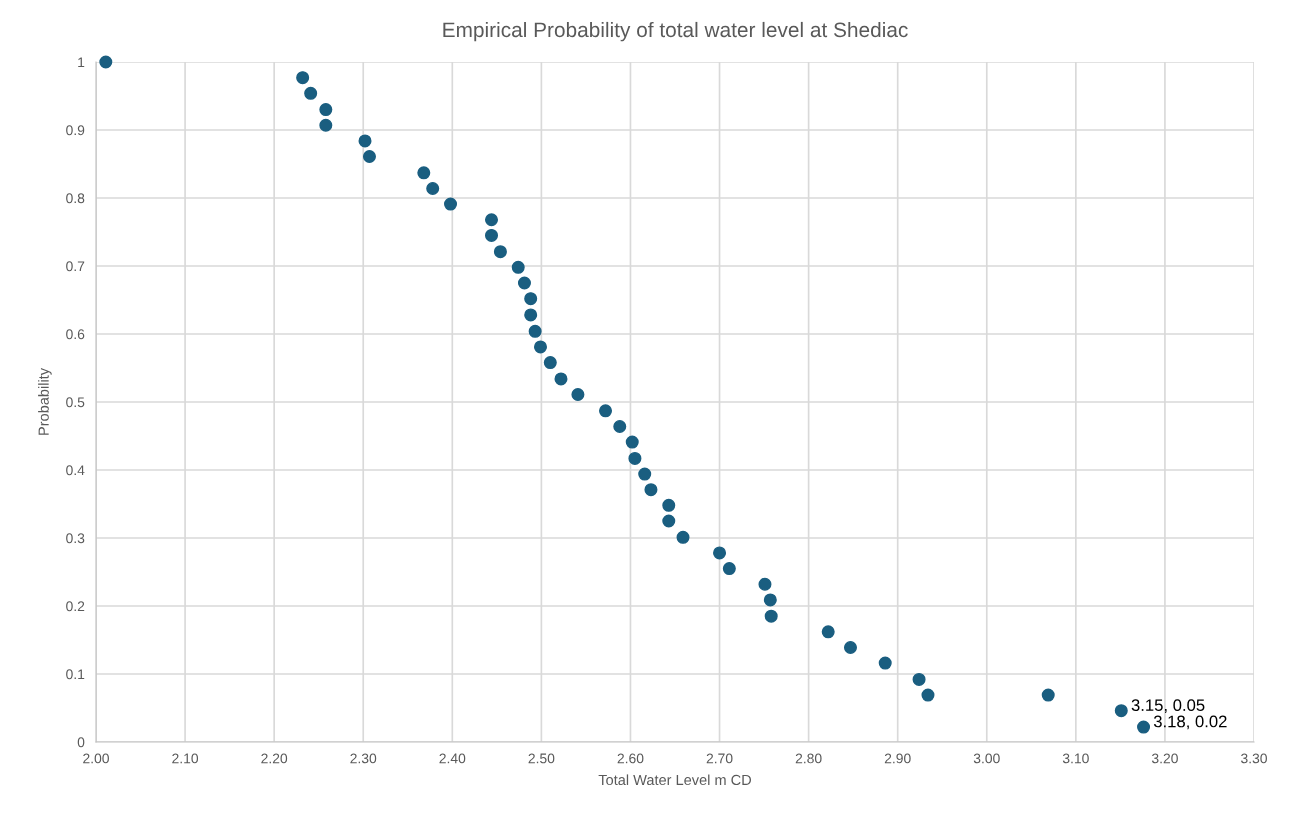 This screenshot has width=1291, height=813. I want to click on y-tick-label: 0.2, so click(75, 606).